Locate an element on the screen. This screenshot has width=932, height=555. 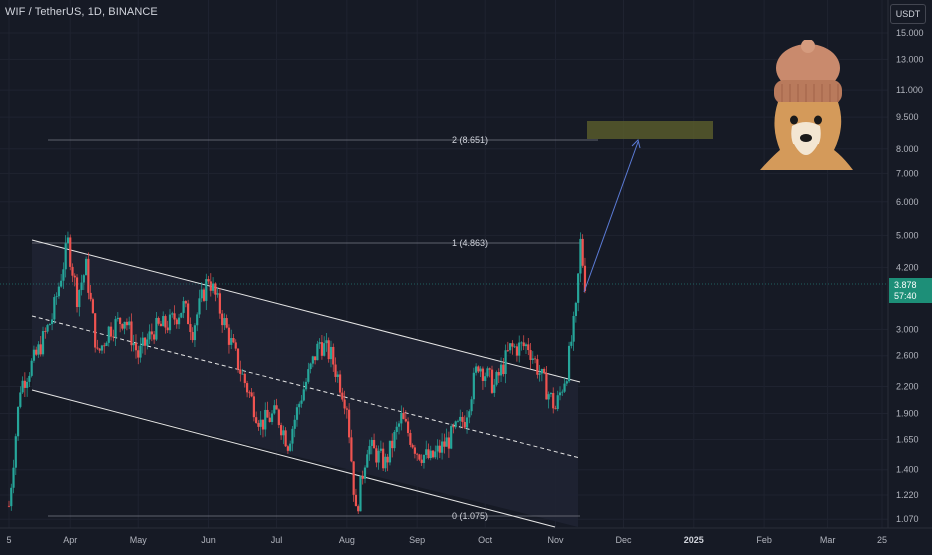
time-tick: Nov is located at coordinates (555, 540).